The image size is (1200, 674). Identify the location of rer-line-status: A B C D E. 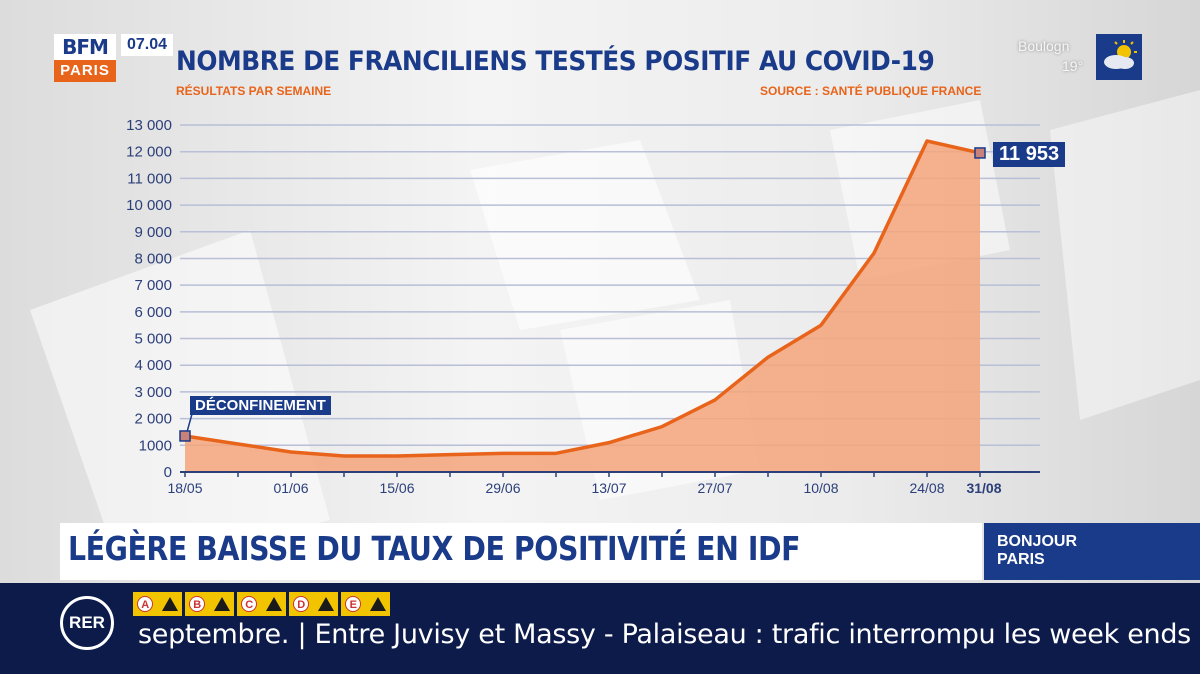
(261, 604).